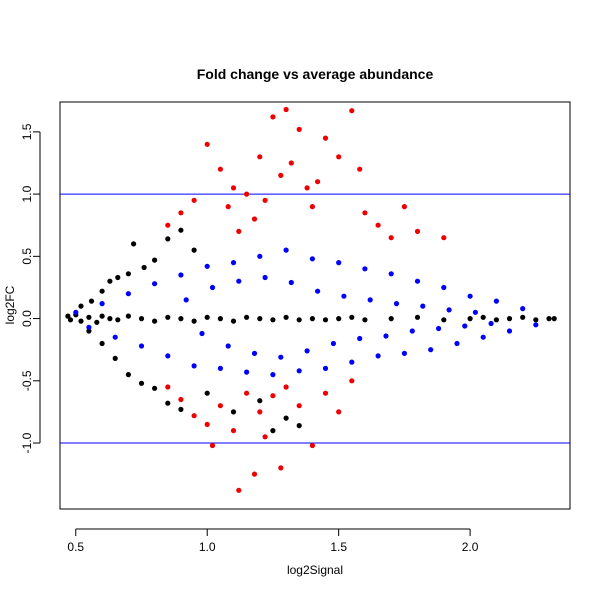 Image resolution: width=600 pixels, height=600 pixels. What do you see at coordinates (338, 547) in the screenshot?
I see `x-tick-label-2: 1.5` at bounding box center [338, 547].